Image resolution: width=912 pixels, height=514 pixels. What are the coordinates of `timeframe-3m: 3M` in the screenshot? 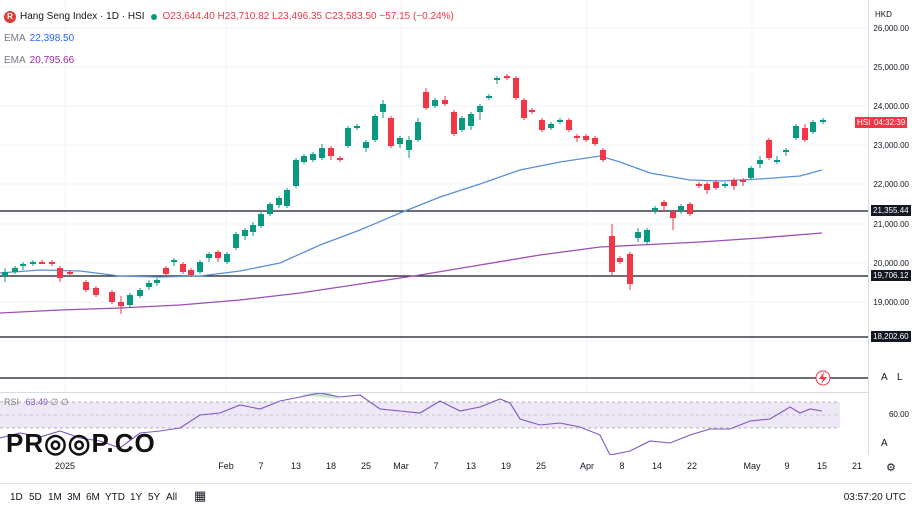 It's located at (74, 497).